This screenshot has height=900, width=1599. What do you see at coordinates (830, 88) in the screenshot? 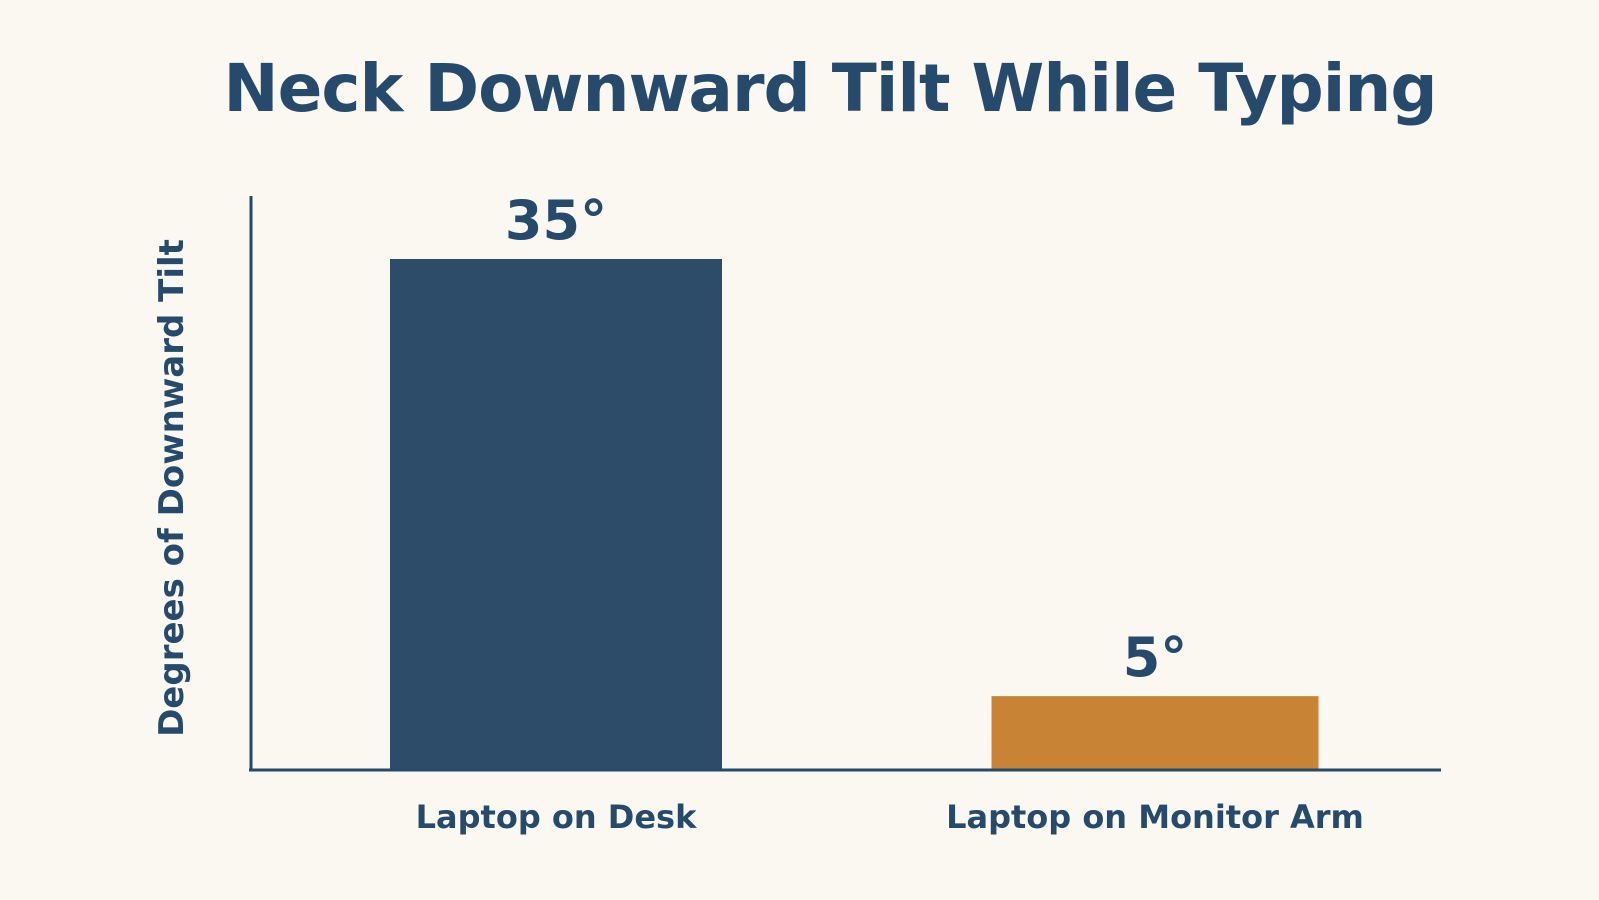
I see `chart-title: Neck Downward Tilt While Typing` at bounding box center [830, 88].